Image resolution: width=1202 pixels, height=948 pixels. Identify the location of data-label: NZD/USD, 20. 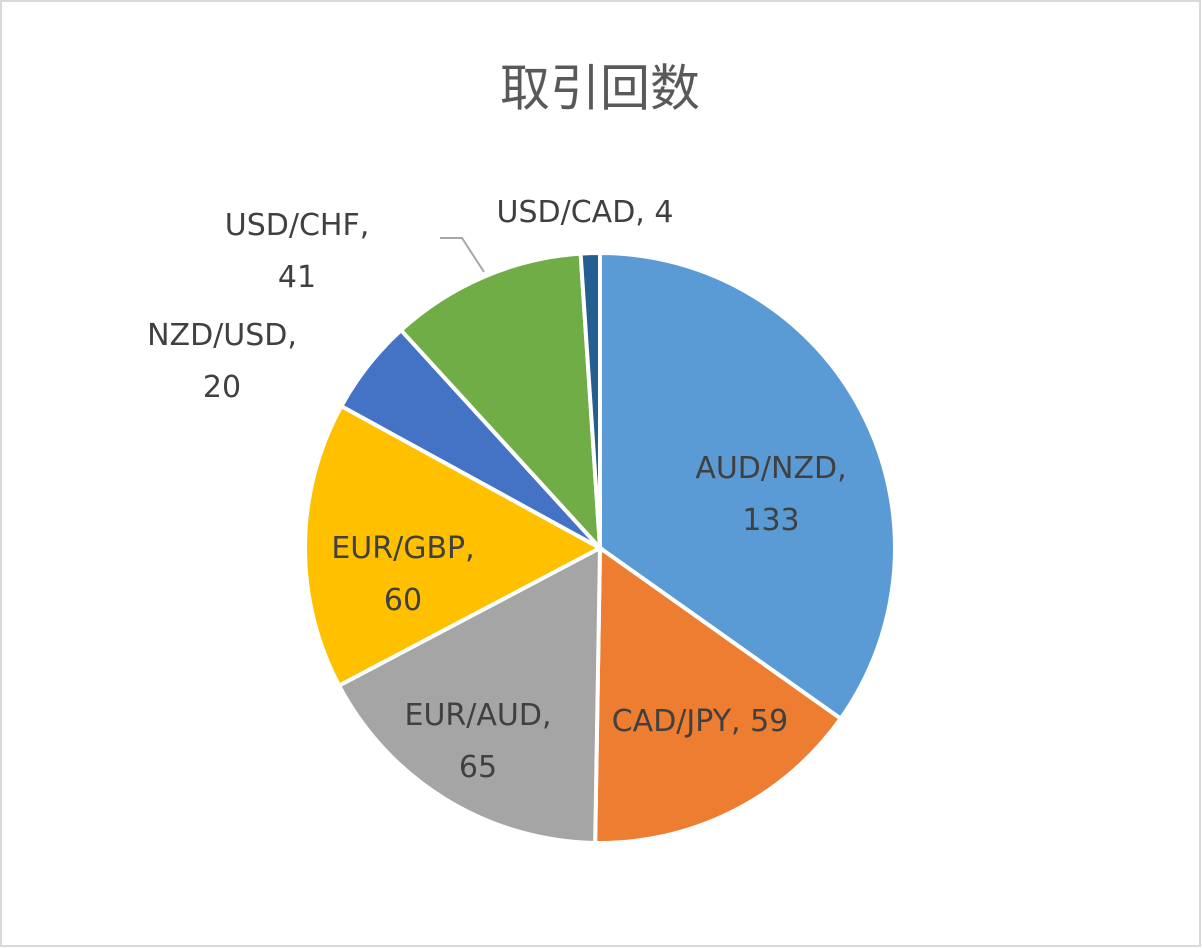
(222, 361).